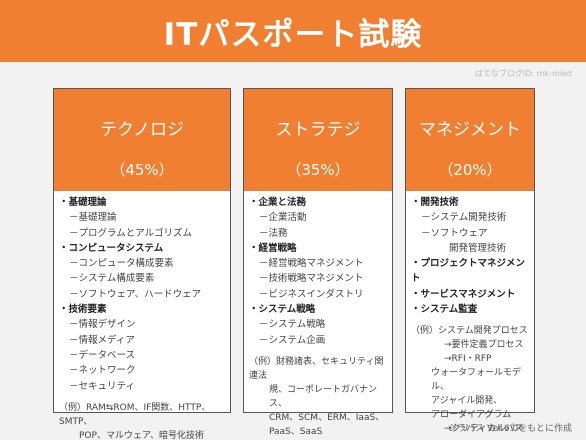 The image size is (586, 440). What do you see at coordinates (472, 271) in the screenshot?
I see `category-label: プロジェクトマネジメント` at bounding box center [472, 271].